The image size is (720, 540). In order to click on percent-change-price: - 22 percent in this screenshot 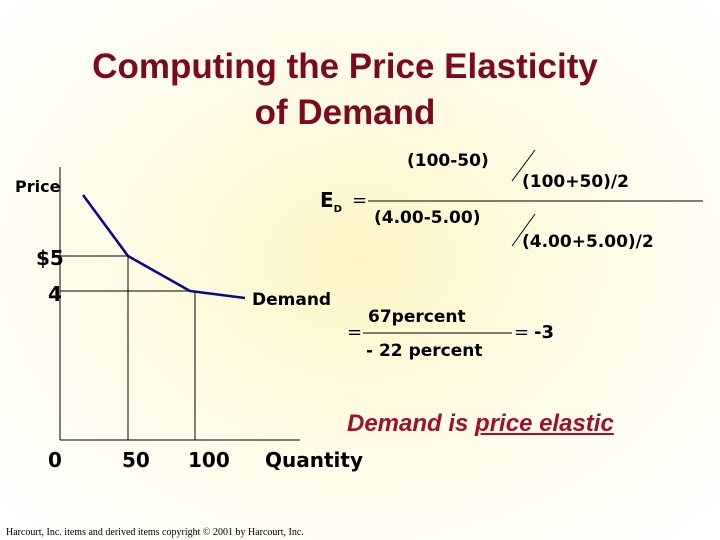, I will do `click(424, 351)`.